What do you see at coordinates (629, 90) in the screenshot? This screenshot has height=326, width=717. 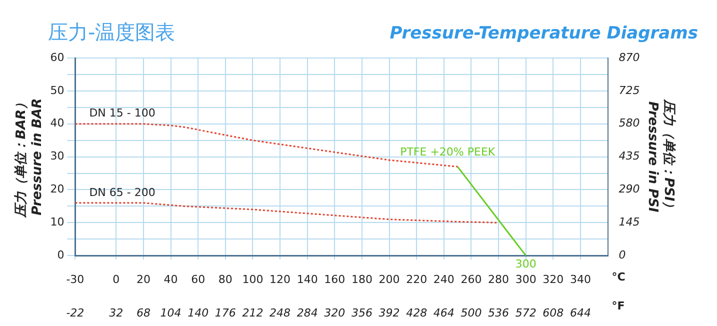 I see `y2-tick-label: 725` at bounding box center [629, 90].